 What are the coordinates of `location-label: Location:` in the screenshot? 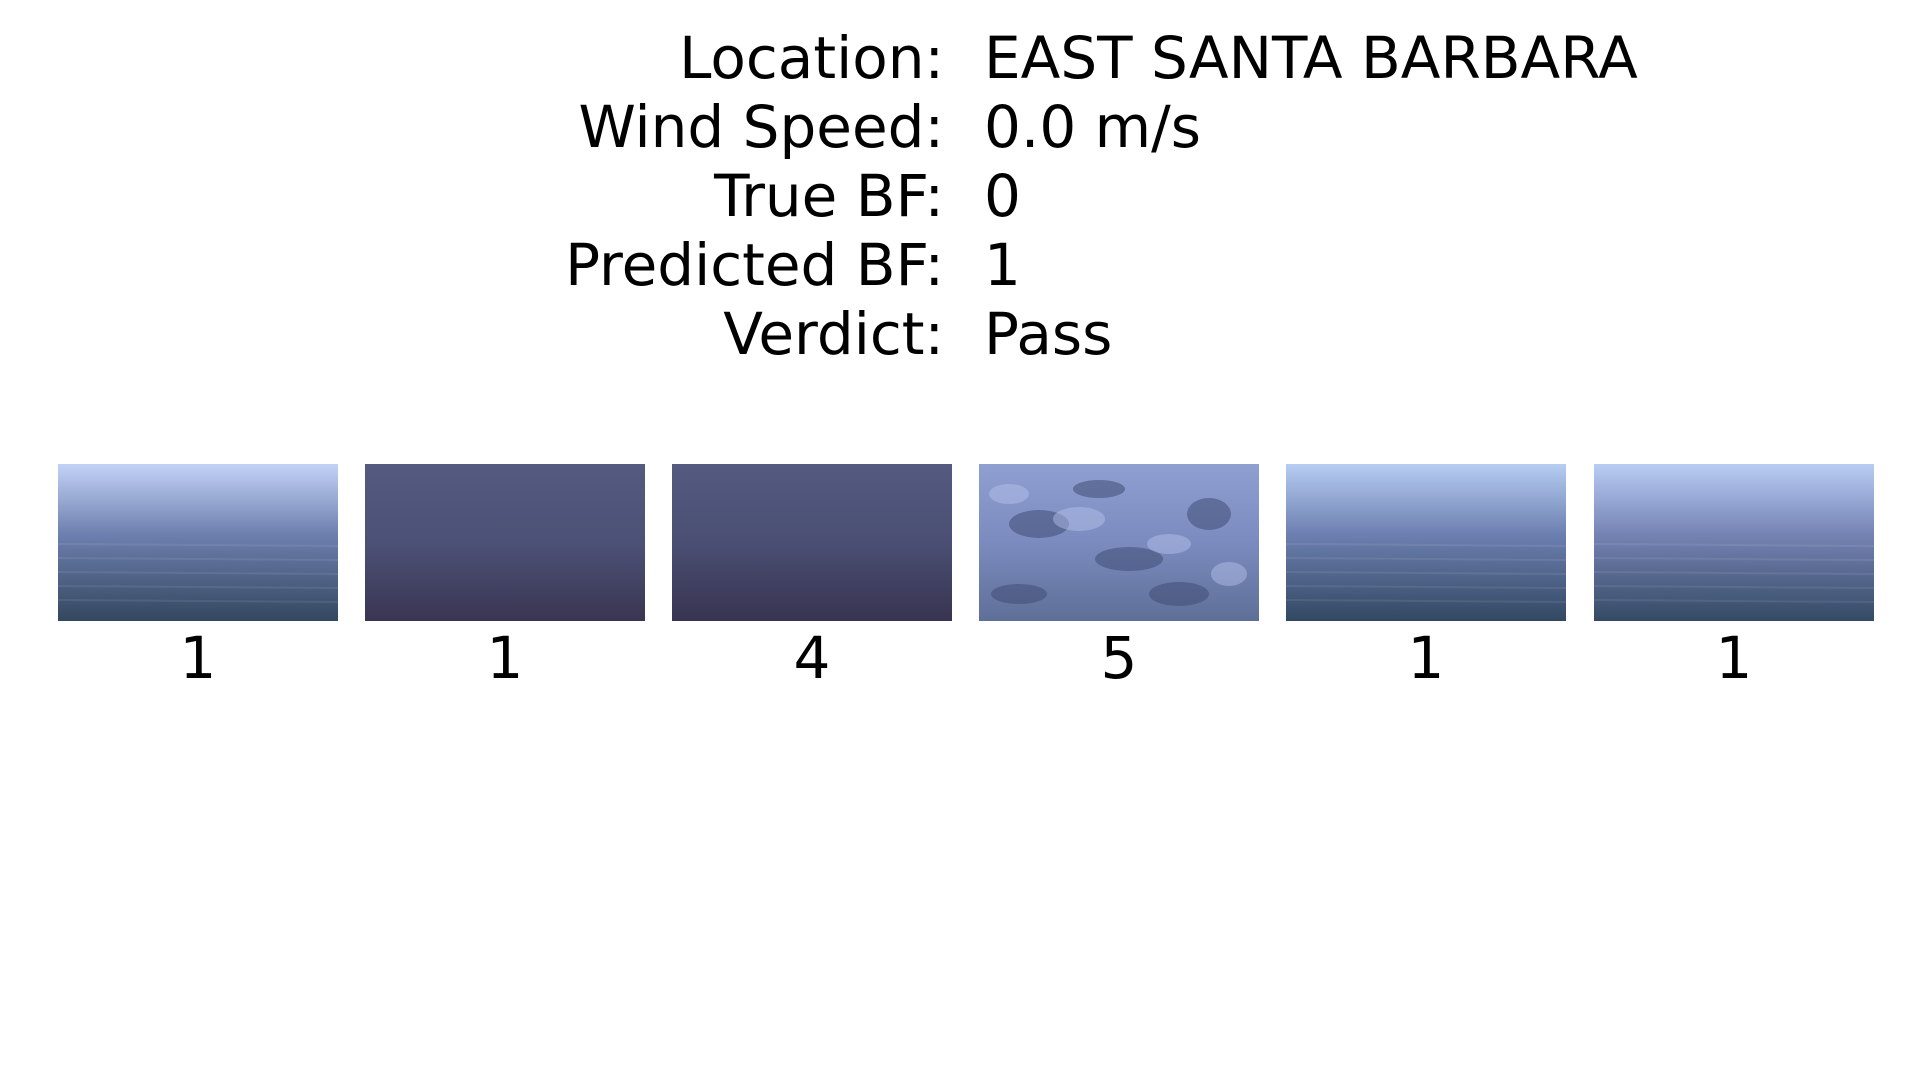 It's located at (811, 58).